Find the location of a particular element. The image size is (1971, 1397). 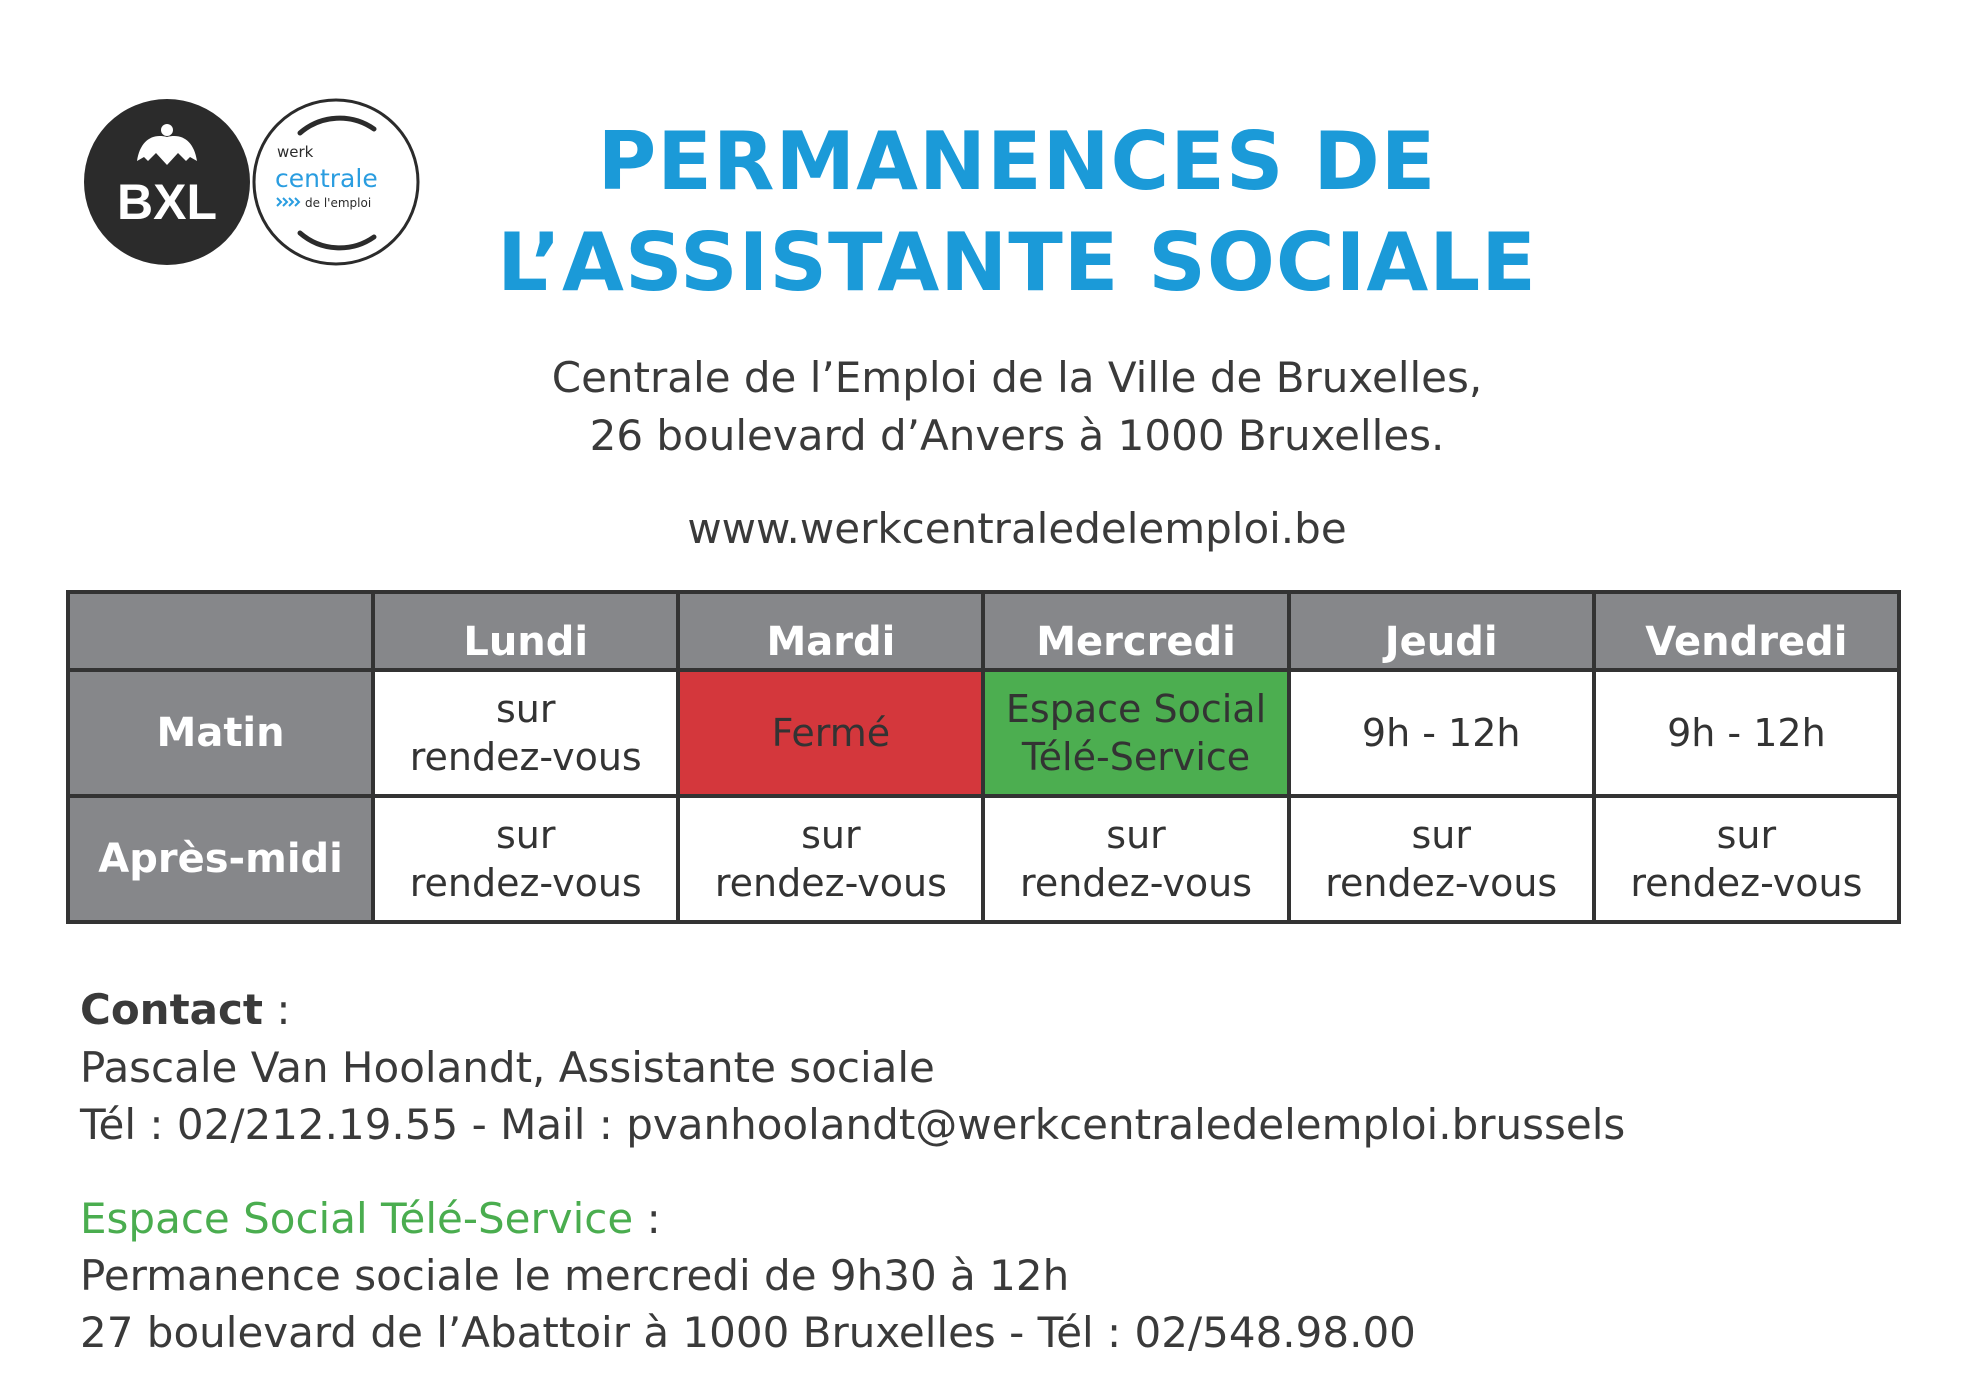

espace-label: Espace Social Télé-Service is located at coordinates (357, 1218).